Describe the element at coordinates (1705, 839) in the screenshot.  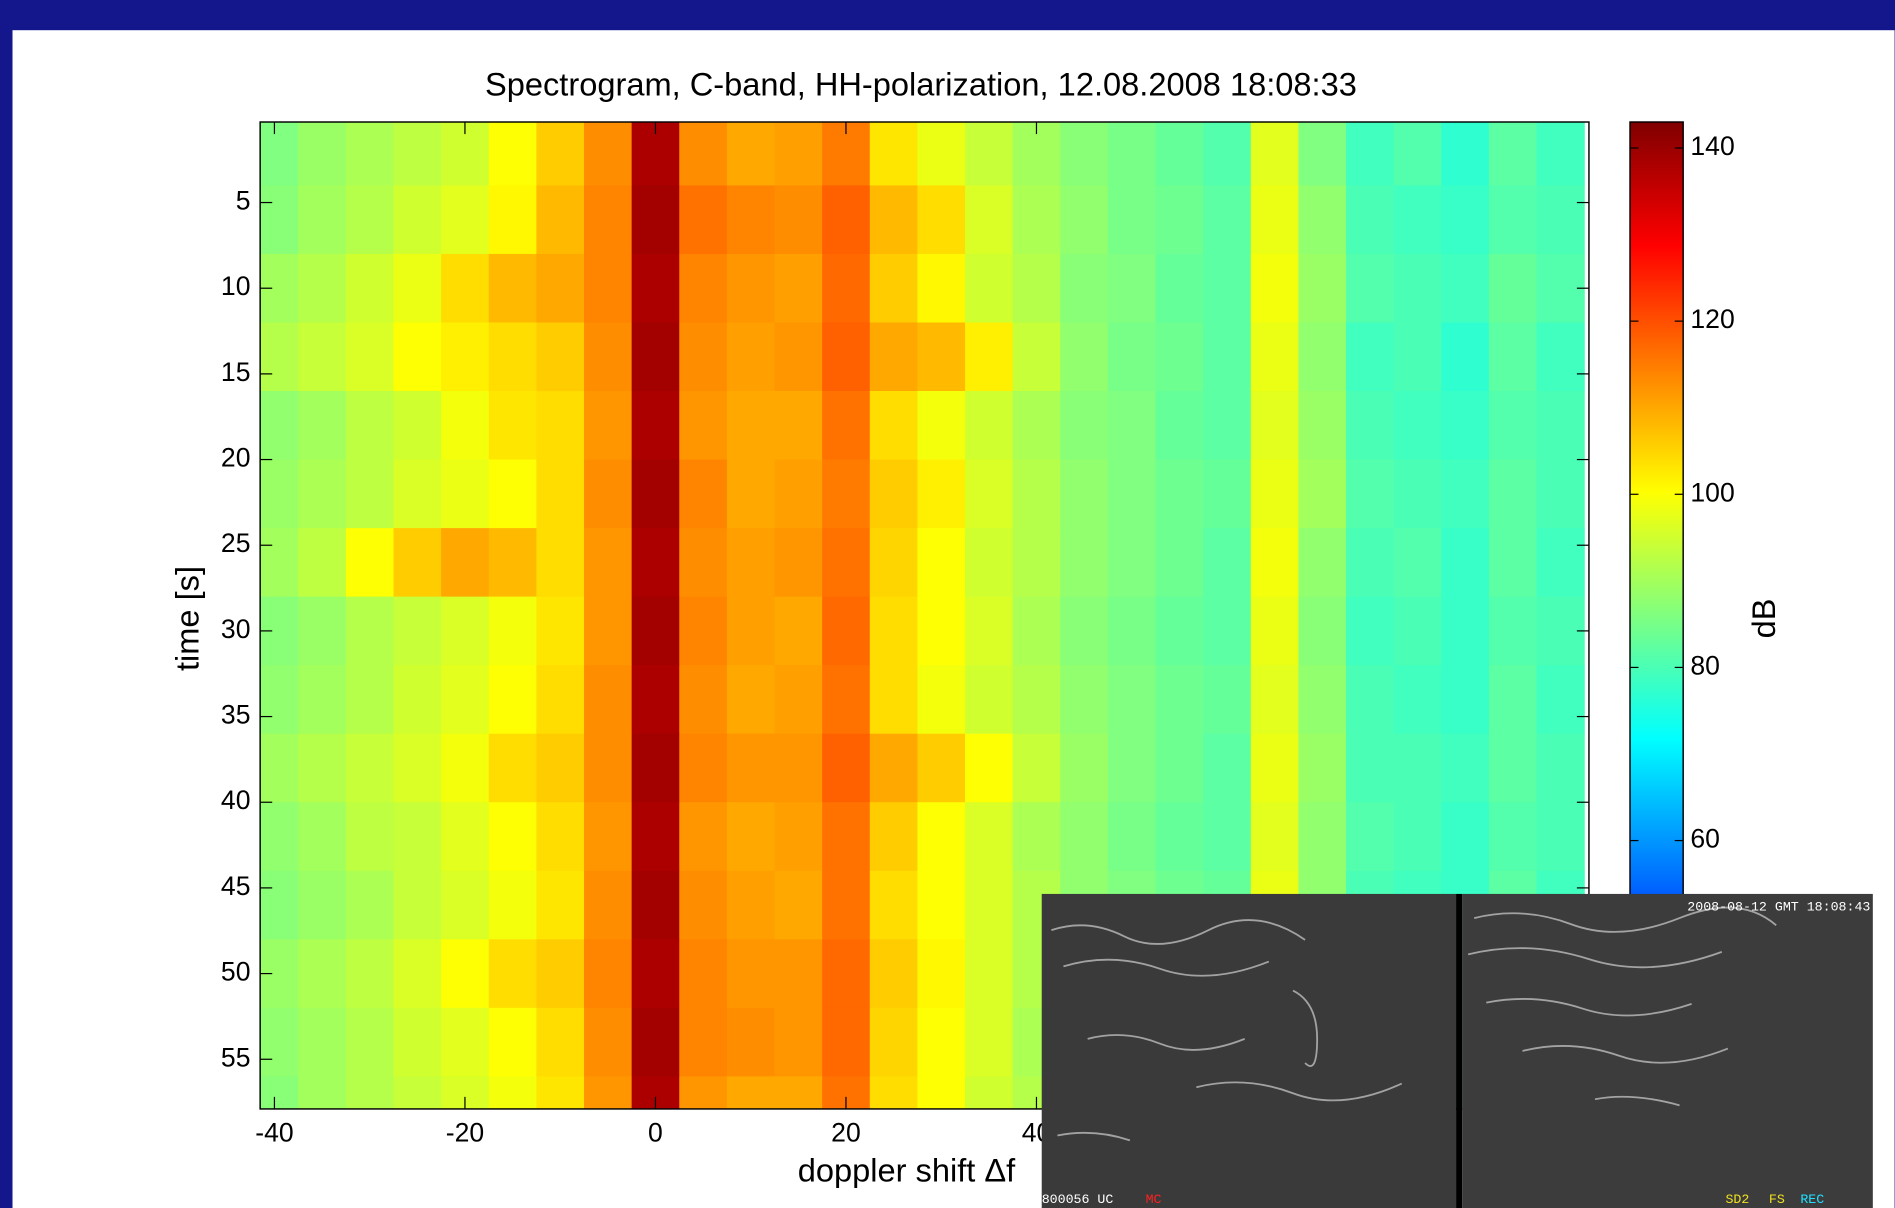
I see `colorbar-tick-label: 60` at that location.